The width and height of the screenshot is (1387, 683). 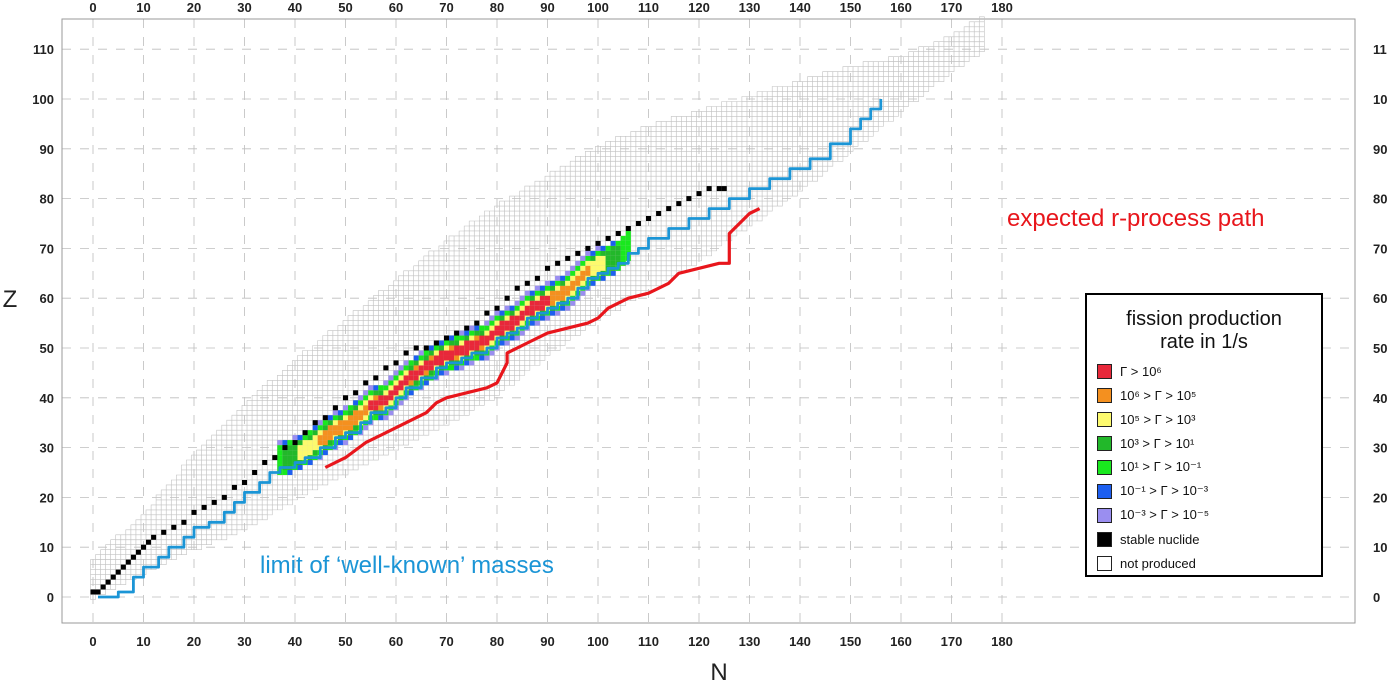 I want to click on x-tick-label-top: 70, so click(x=446, y=7).